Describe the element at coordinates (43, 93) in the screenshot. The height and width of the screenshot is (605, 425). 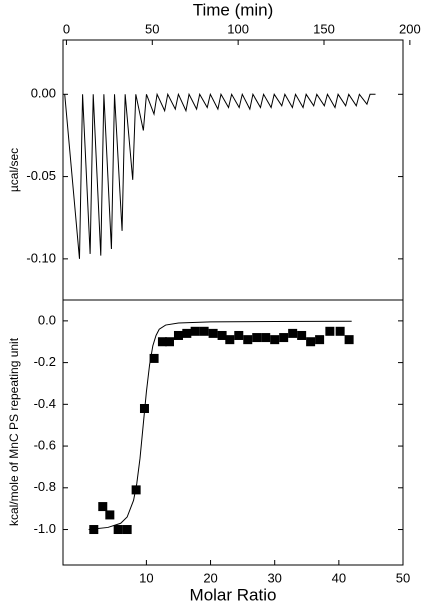
I see `y-tick-label: 0.00` at that location.